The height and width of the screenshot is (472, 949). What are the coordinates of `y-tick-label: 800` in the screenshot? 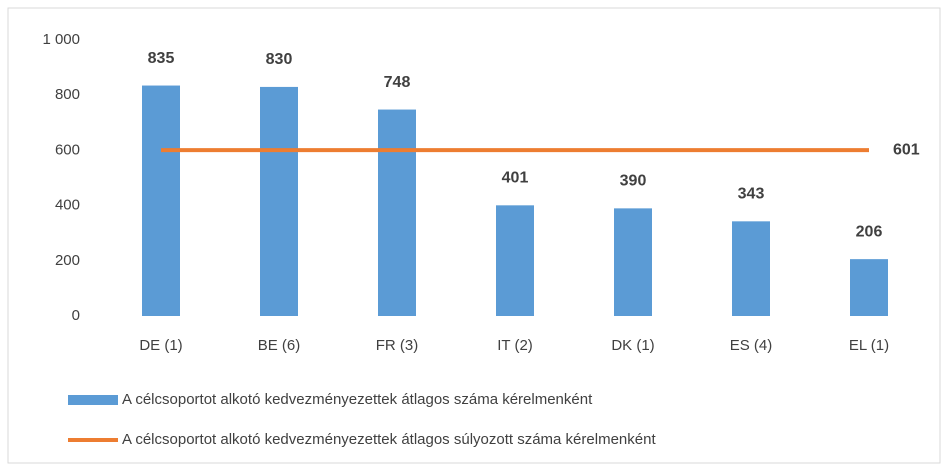 It's located at (67, 94).